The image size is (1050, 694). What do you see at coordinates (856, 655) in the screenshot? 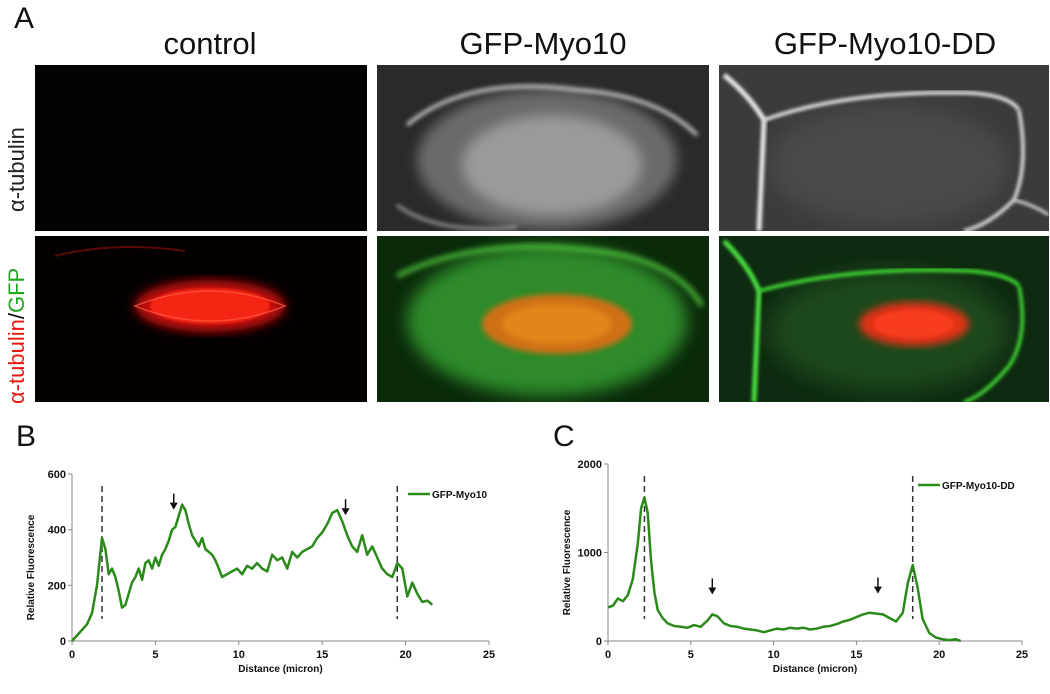
I see `chart-c-x-tick-label: 15` at bounding box center [856, 655].